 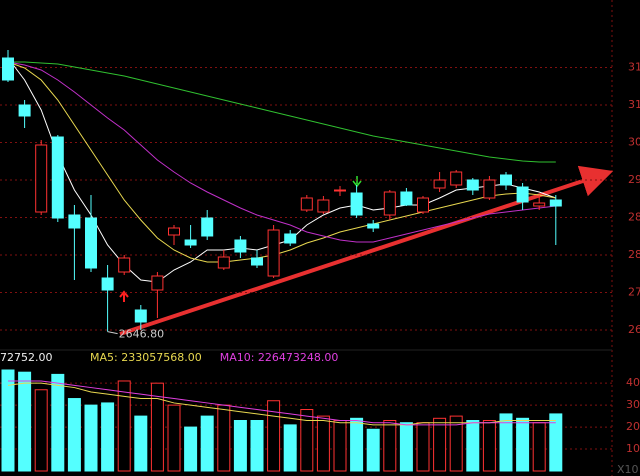 What do you see at coordinates (634, 292) in the screenshot?
I see `y-tick-label: 2725` at bounding box center [634, 292].